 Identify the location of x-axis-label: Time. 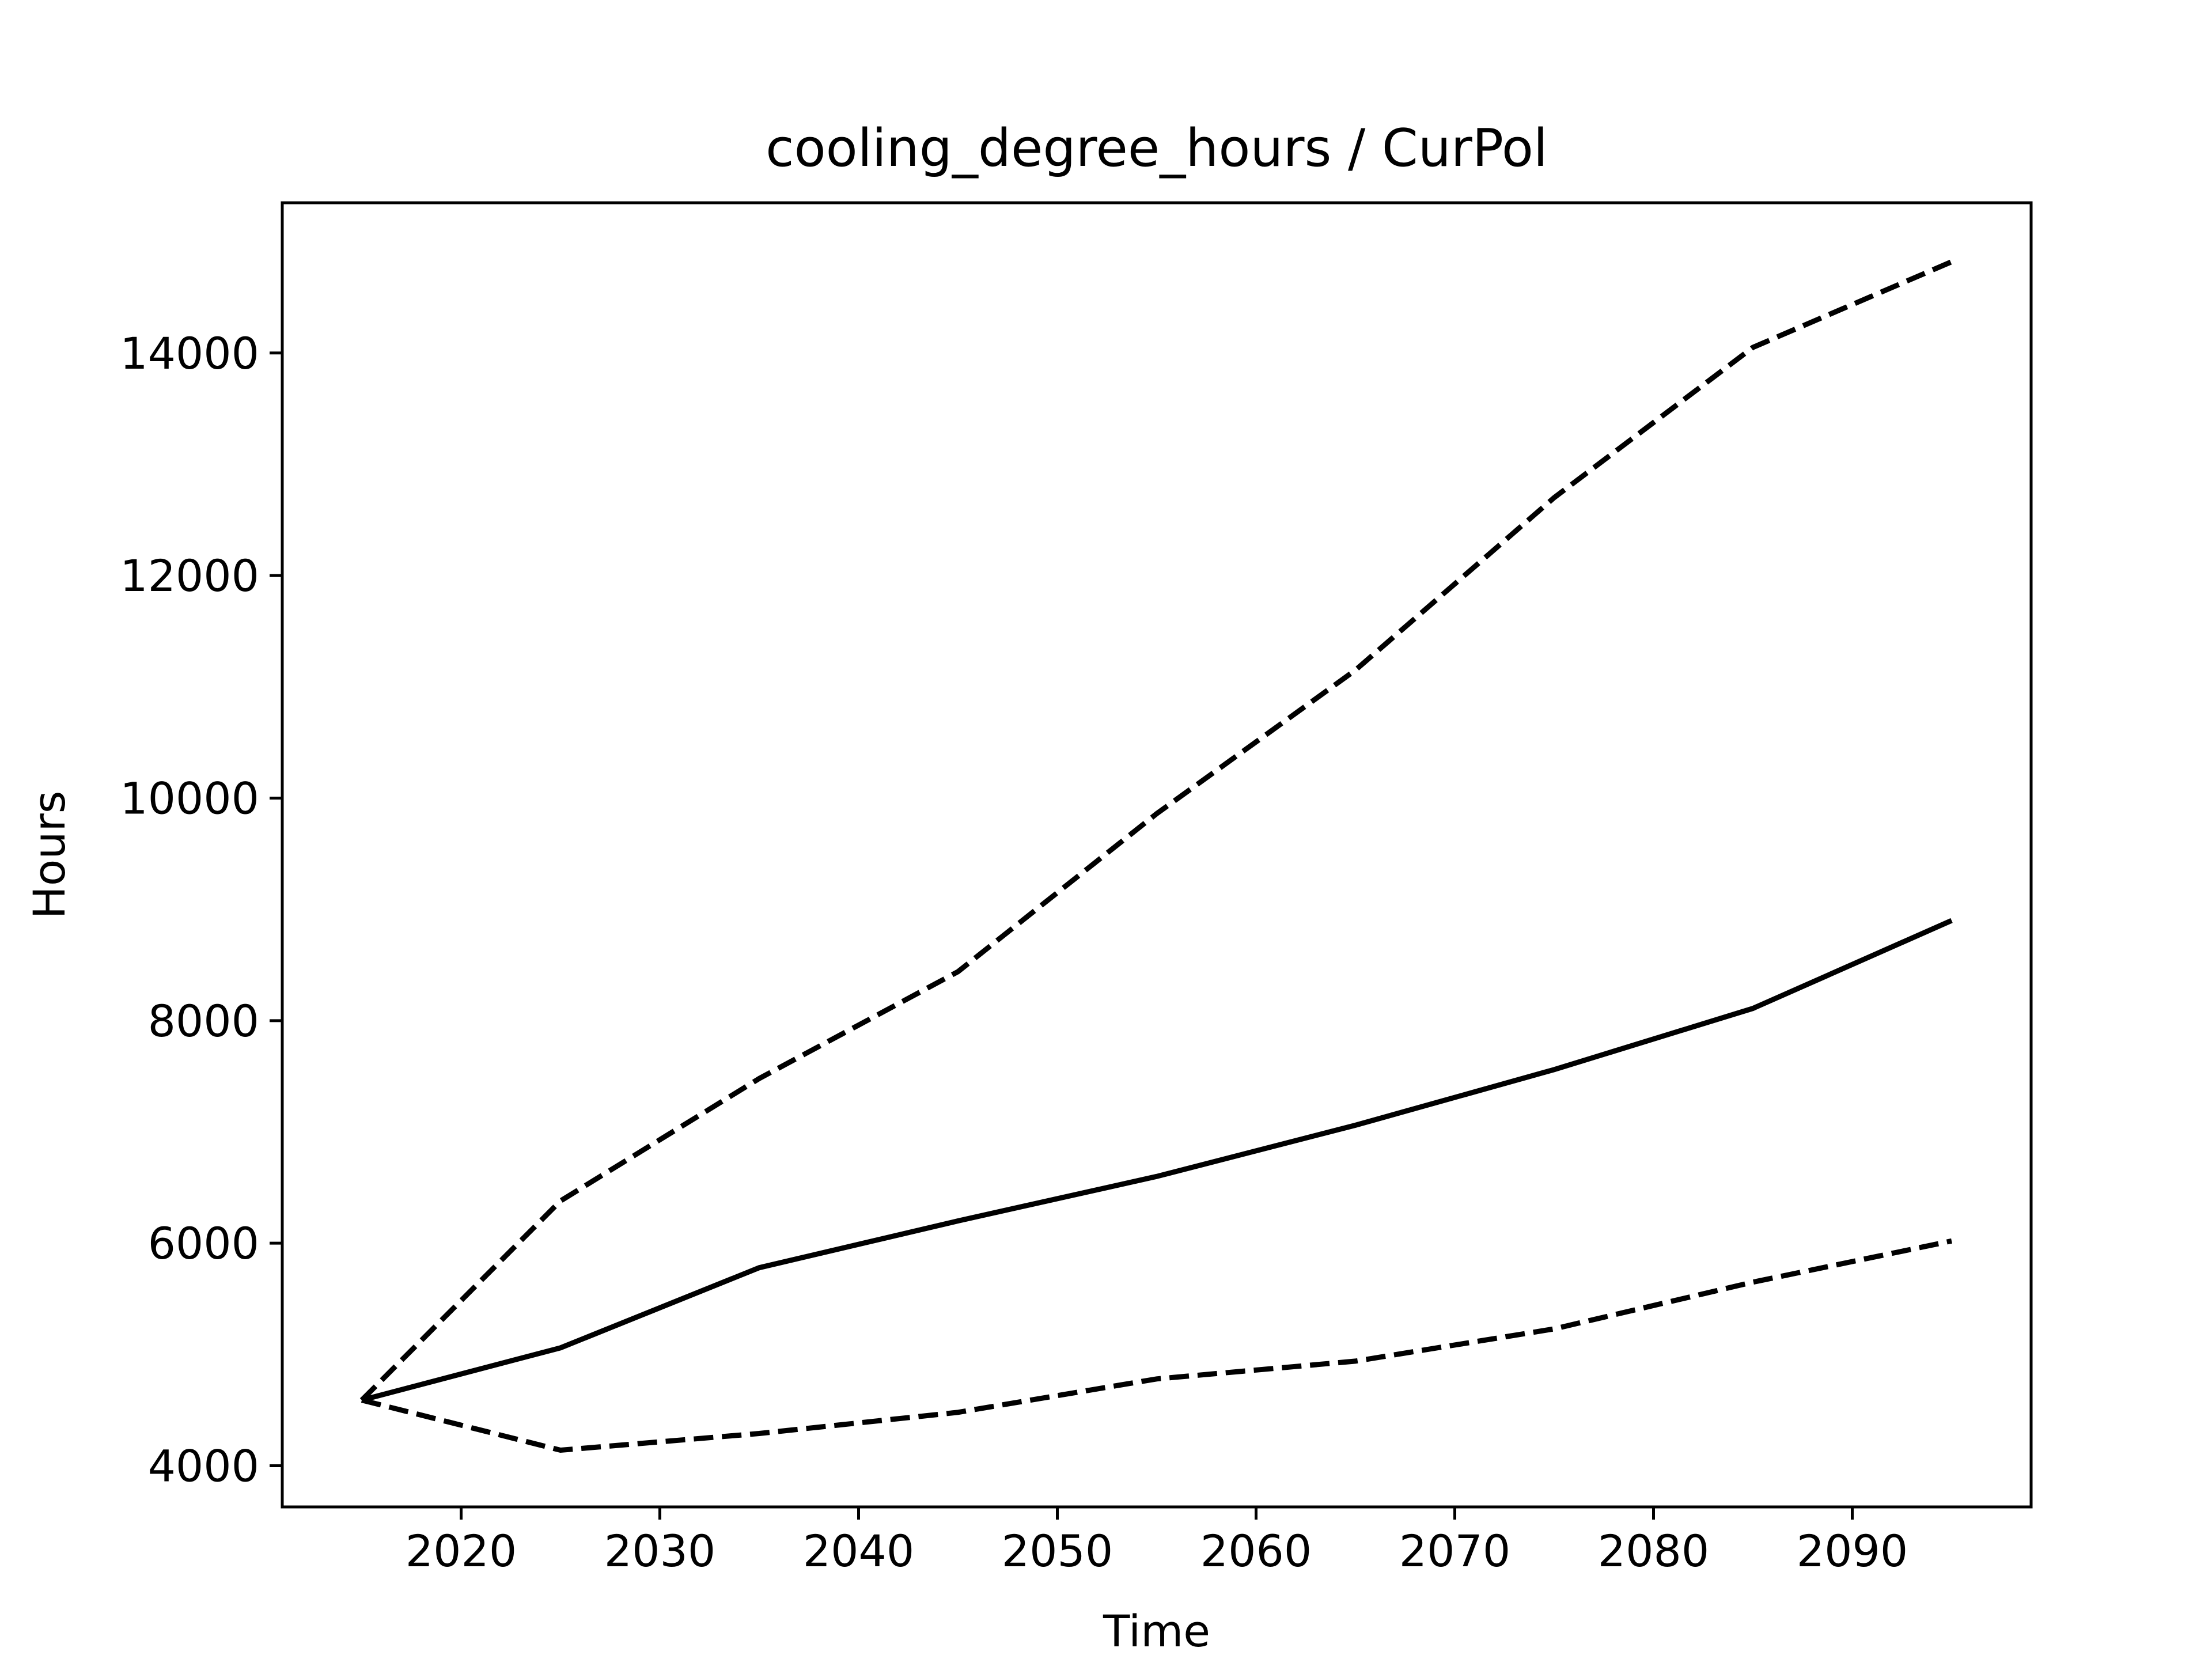
(1156, 1631).